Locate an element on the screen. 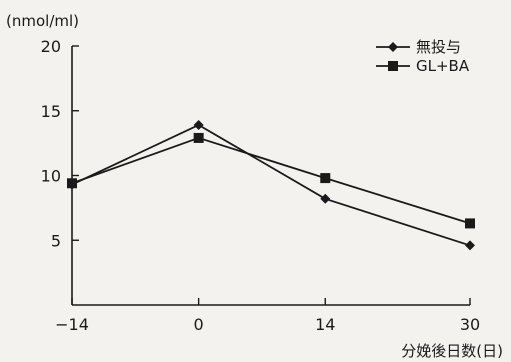 Image resolution: width=511 pixels, height=362 pixels. legend-label-2: GL+BA is located at coordinates (443, 66).